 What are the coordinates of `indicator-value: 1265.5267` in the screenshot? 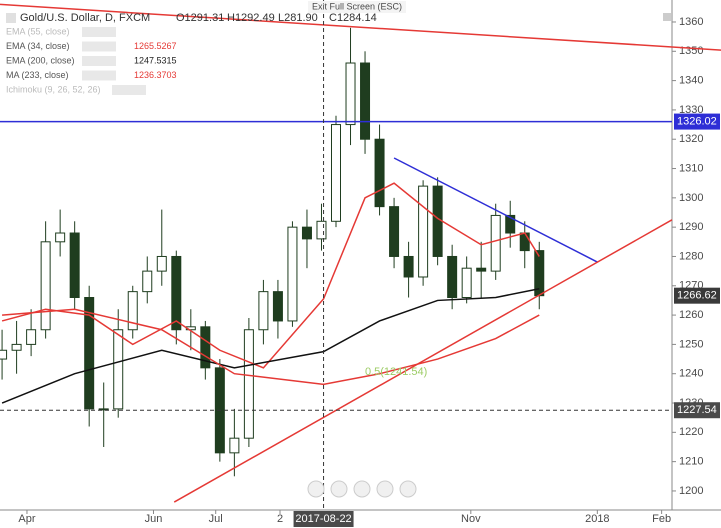 It's located at (155, 46).